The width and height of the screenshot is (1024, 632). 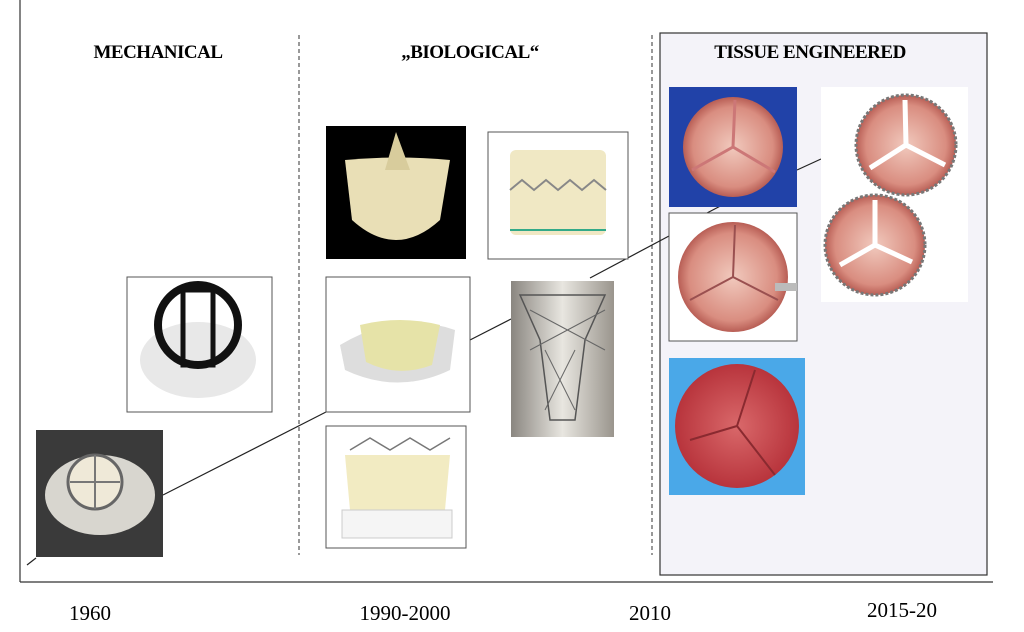 I want to click on section-title: „BIOLOGICAL“, so click(x=470, y=52).